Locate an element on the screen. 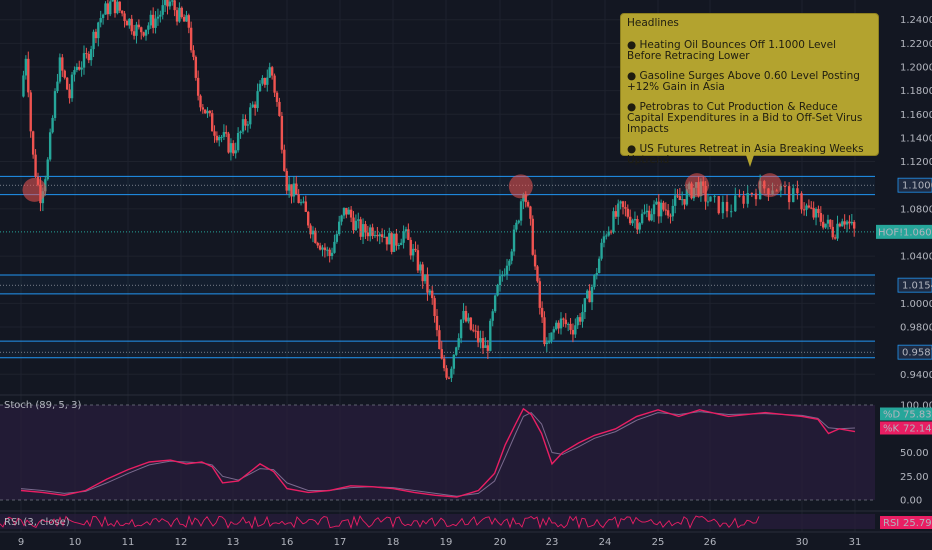 This screenshot has width=932, height=550. stoch-value-labels: %D 75.83%K 72.14 is located at coordinates (906, 421).